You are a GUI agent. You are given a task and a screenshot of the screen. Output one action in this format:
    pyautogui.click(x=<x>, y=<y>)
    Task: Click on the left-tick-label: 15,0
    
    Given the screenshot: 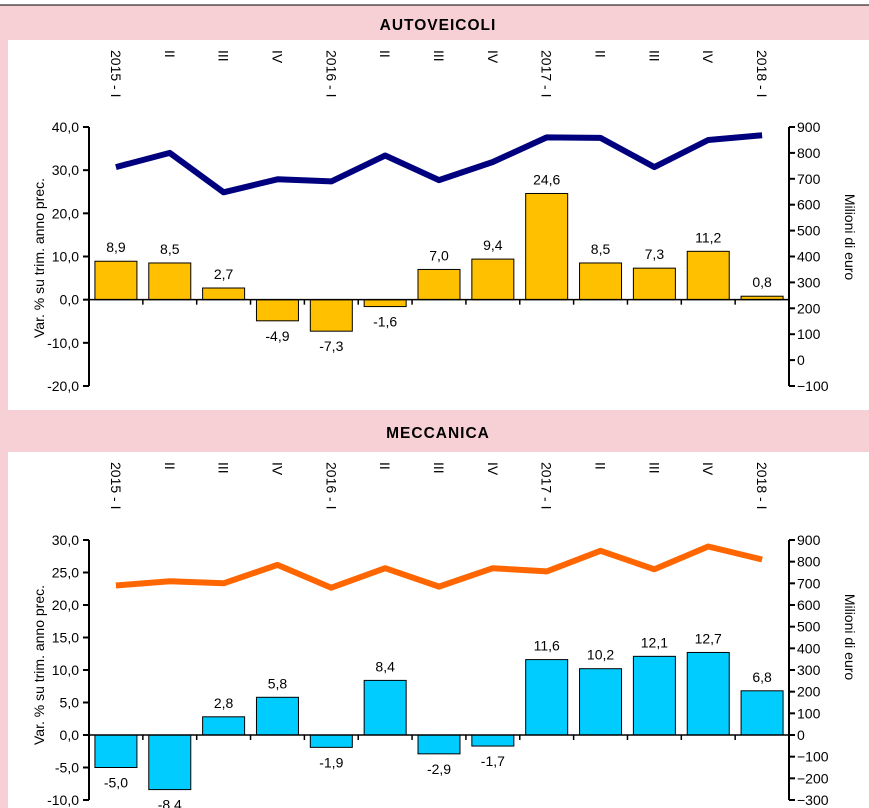 What is the action you would take?
    pyautogui.click(x=65, y=638)
    